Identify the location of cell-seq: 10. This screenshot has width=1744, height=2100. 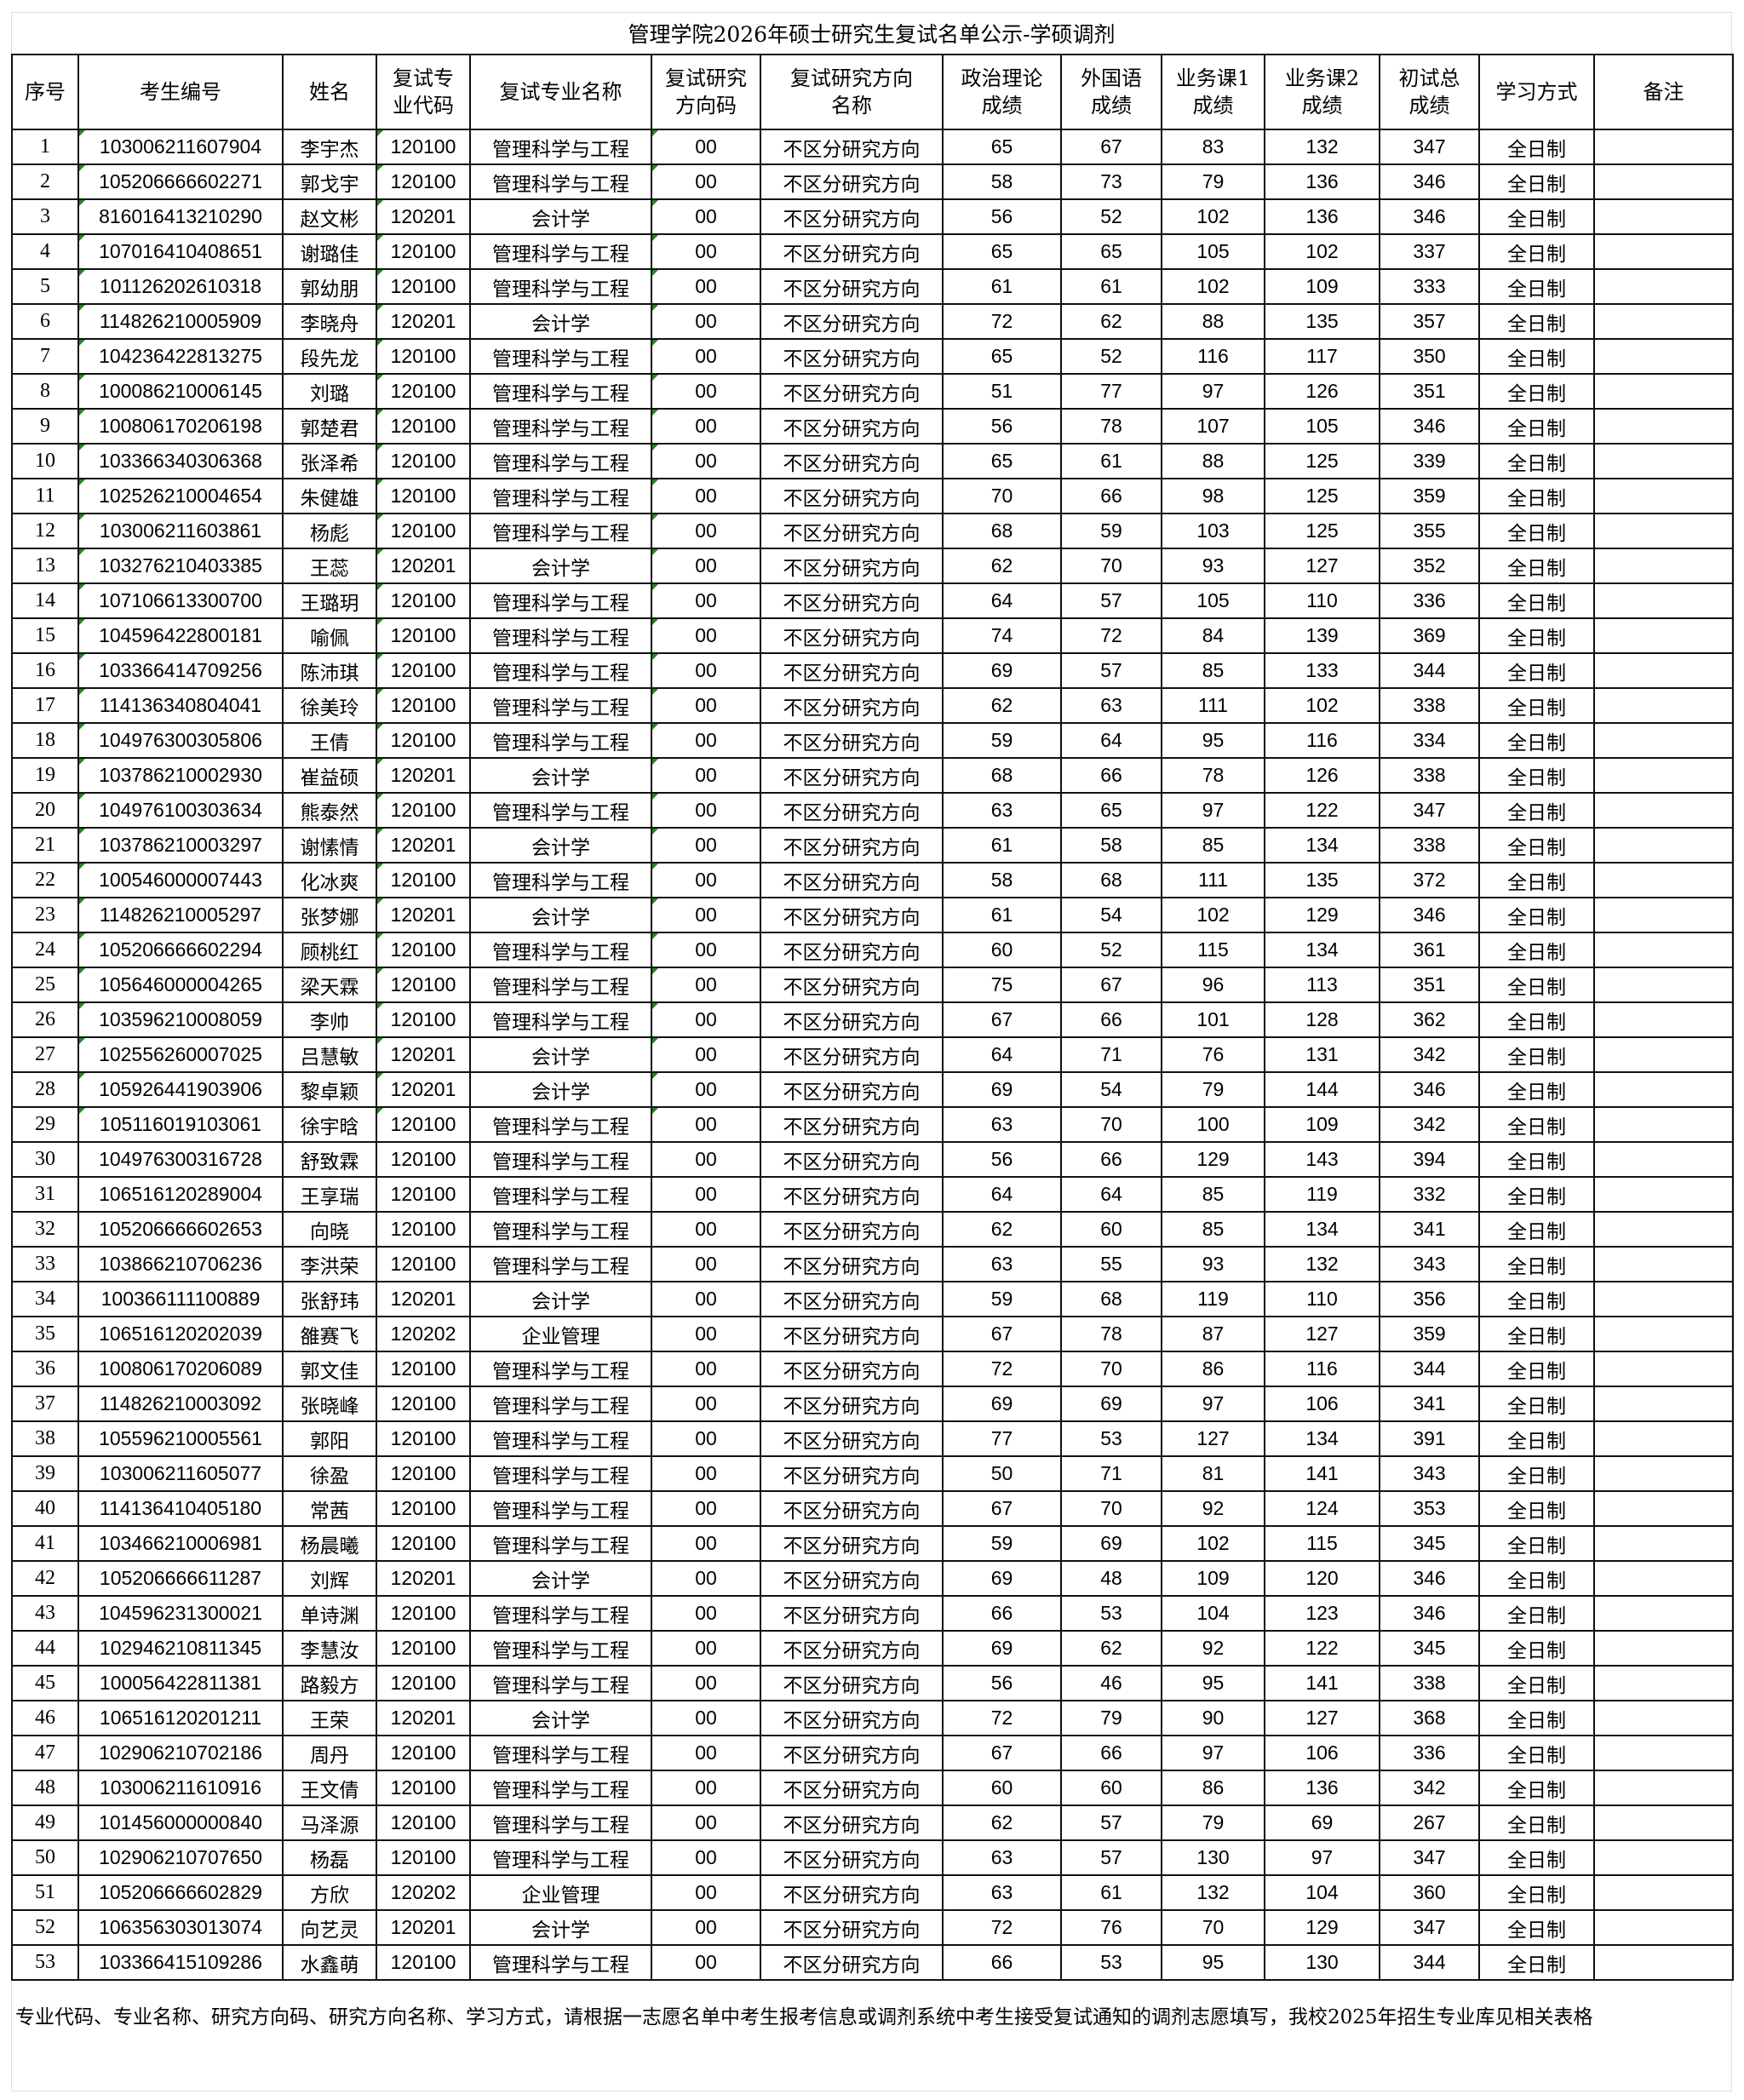
(45, 461).